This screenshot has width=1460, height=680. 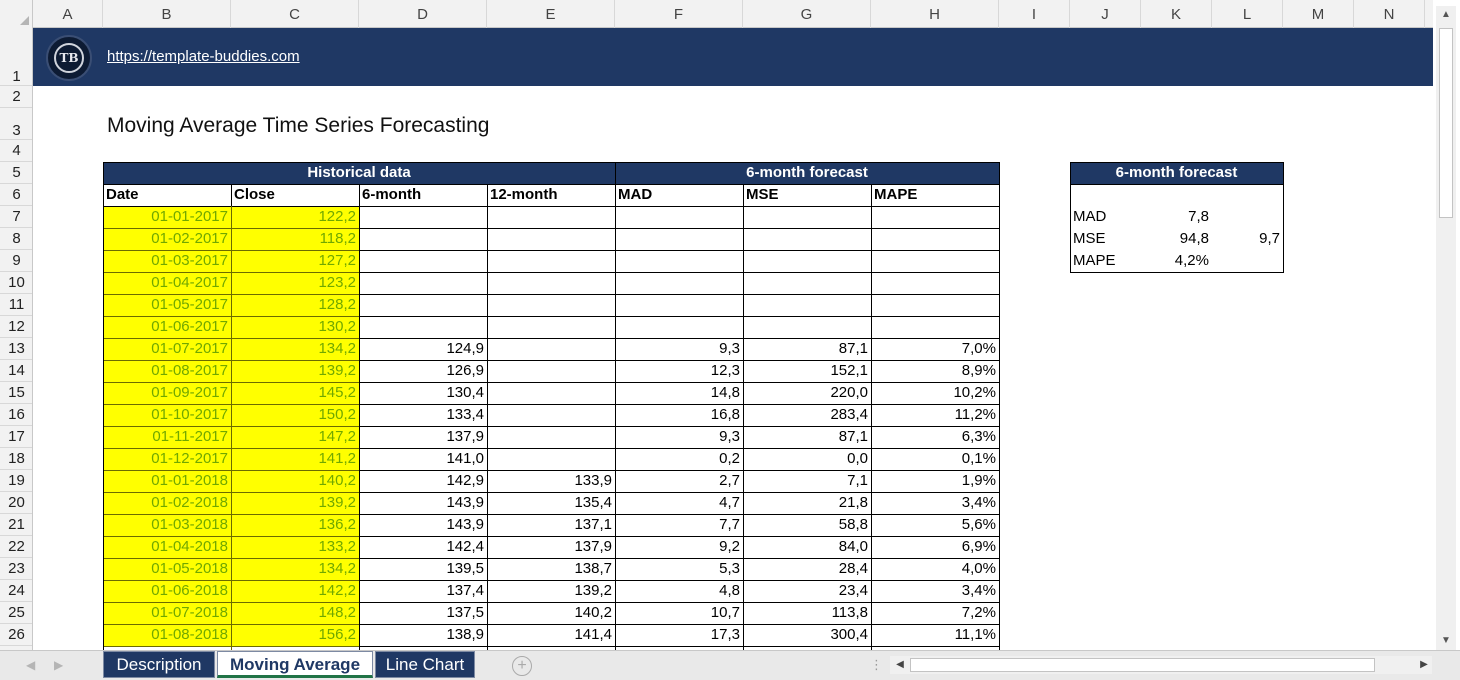 What do you see at coordinates (16, 503) in the screenshot?
I see `row-header: 20` at bounding box center [16, 503].